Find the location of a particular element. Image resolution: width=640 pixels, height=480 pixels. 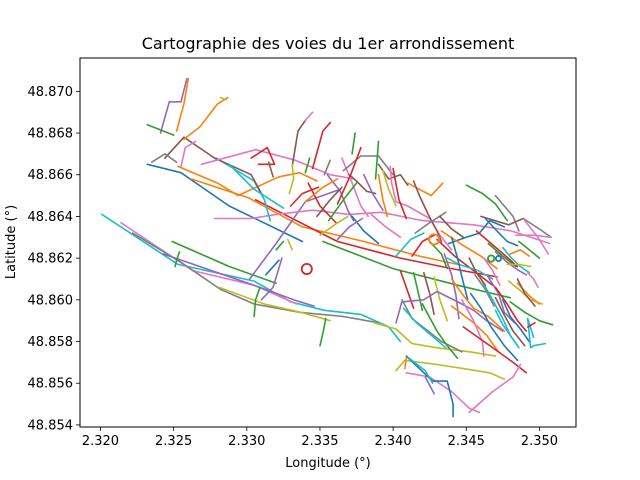

y-tick-label: 48.870 is located at coordinates (51, 92).